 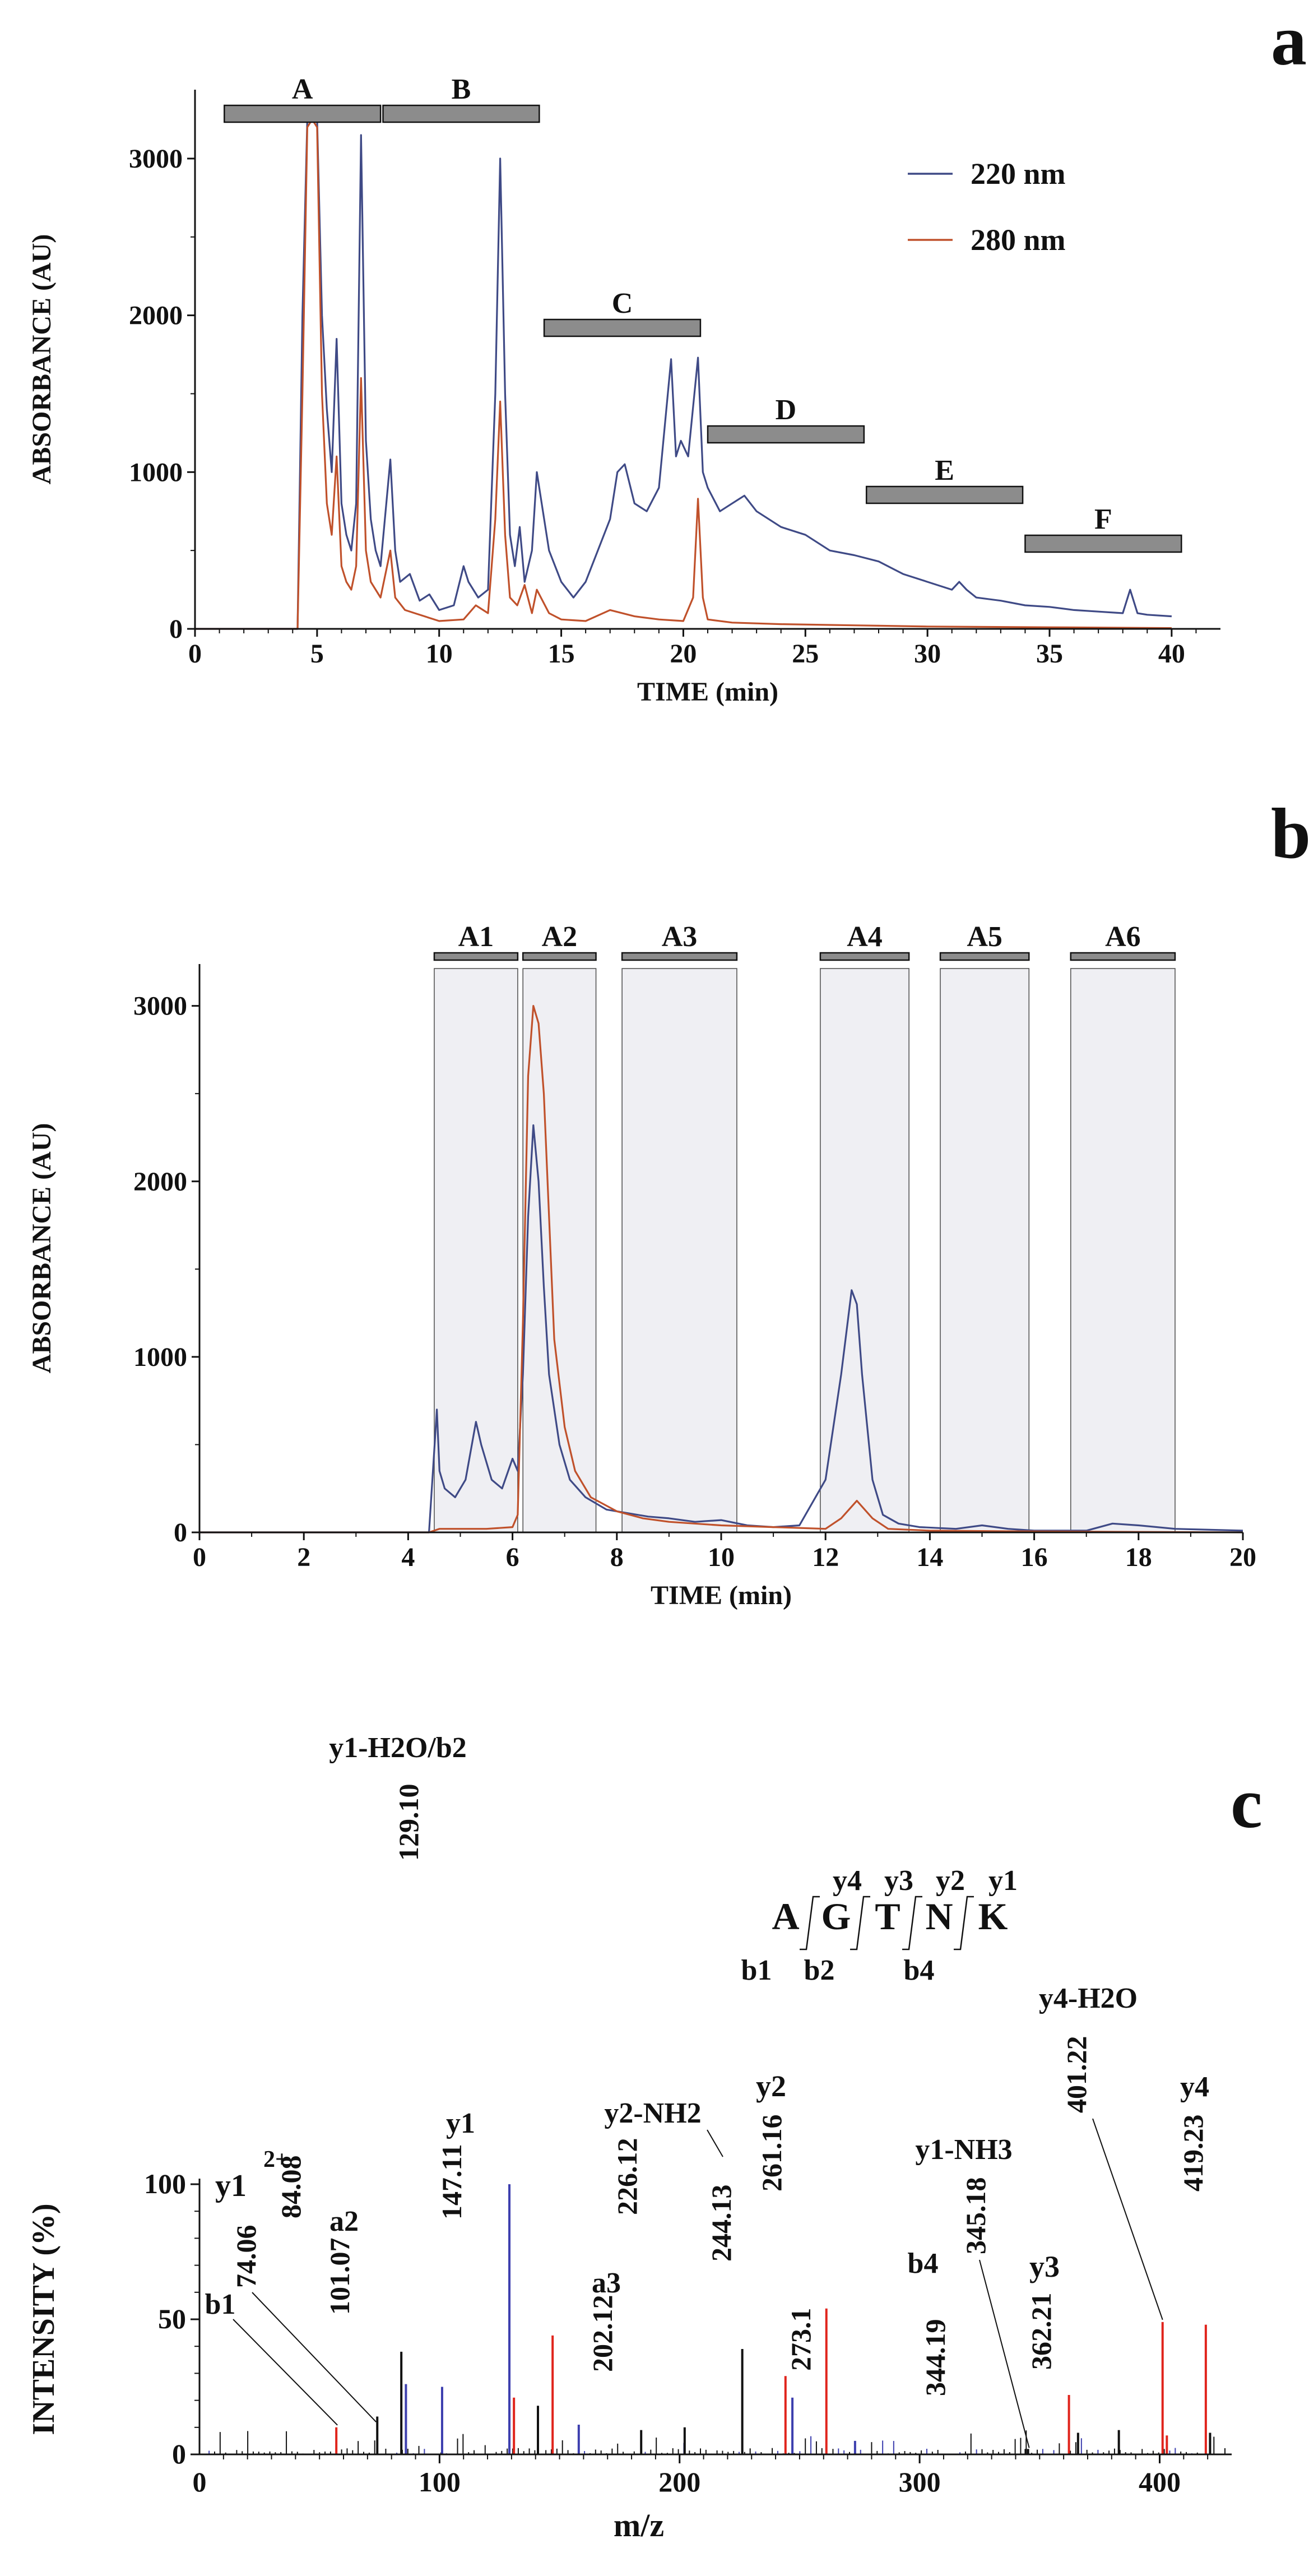 What do you see at coordinates (975, 2216) in the screenshot?
I see `peak-mz-label: 345.18` at bounding box center [975, 2216].